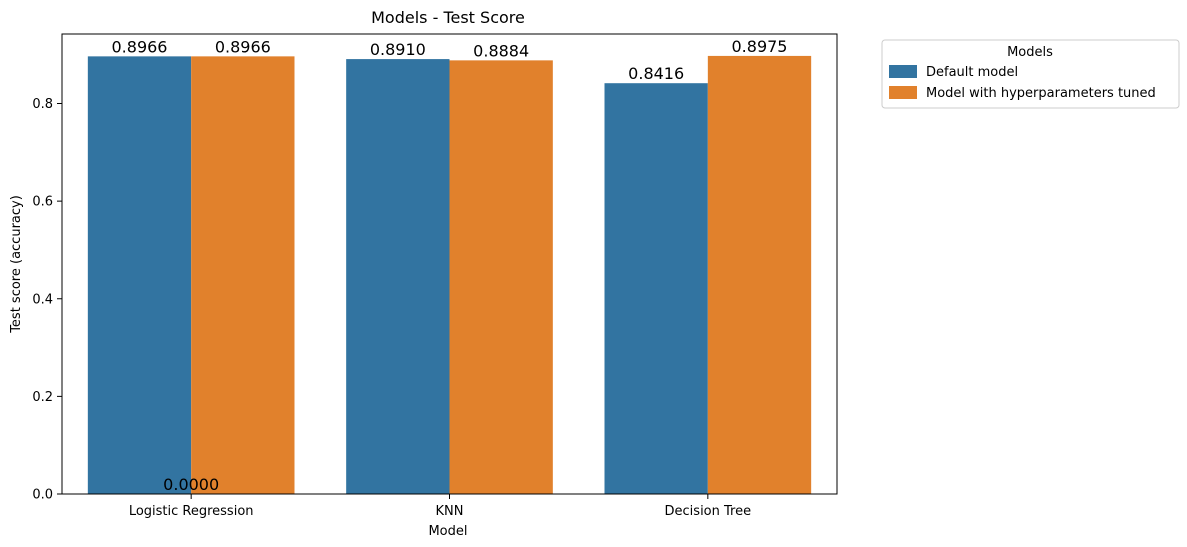 This screenshot has width=1187, height=547. I want to click on x-tick-label-2: Decision Tree, so click(708, 511).